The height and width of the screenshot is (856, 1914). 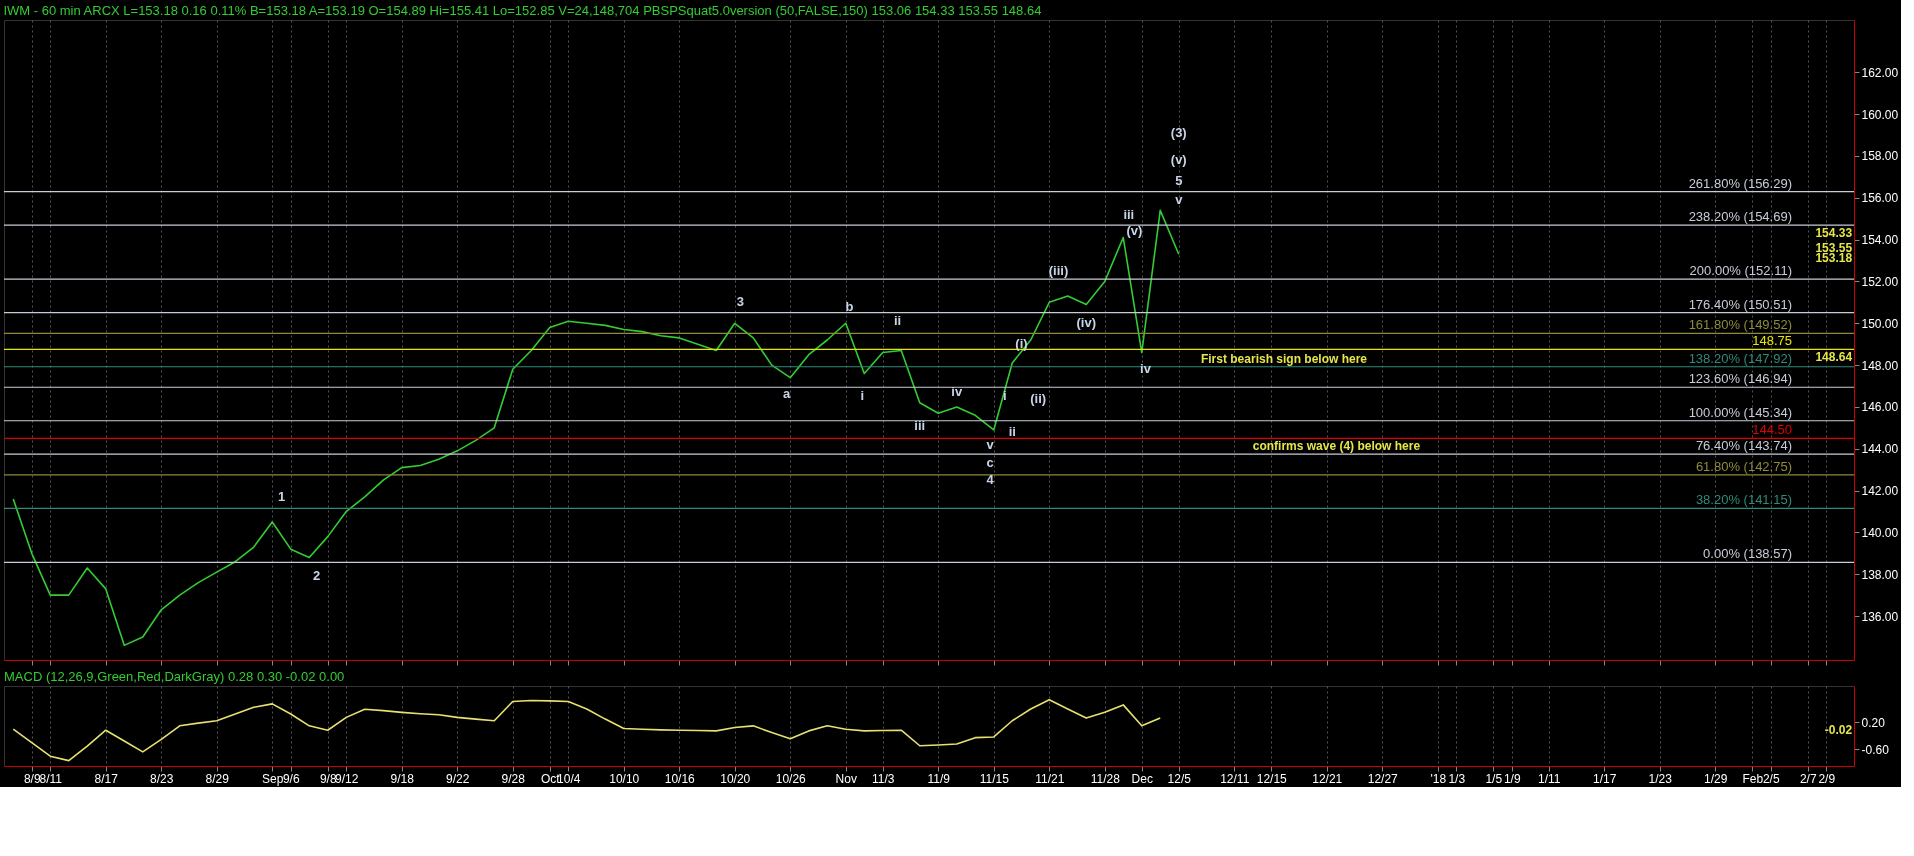 I want to click on y-tick-label: 162.00, so click(x=1880, y=72).